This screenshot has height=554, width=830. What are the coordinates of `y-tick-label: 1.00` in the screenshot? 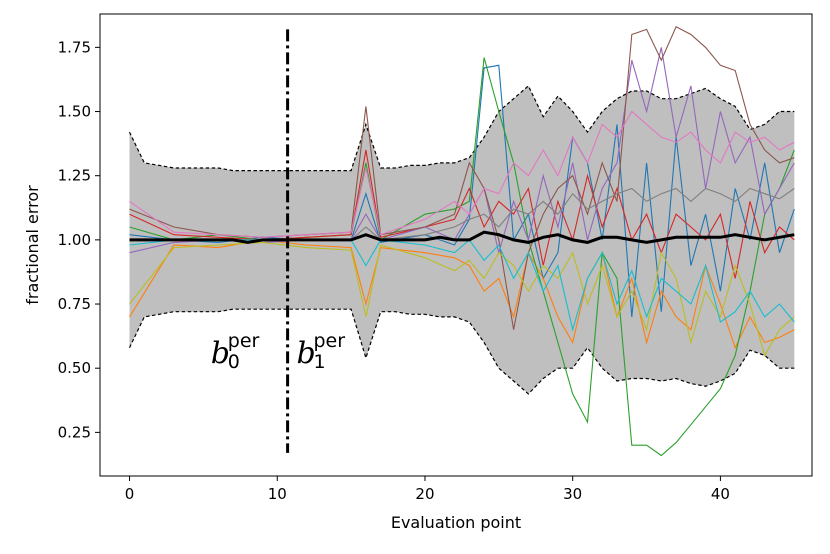 It's located at (74, 240).